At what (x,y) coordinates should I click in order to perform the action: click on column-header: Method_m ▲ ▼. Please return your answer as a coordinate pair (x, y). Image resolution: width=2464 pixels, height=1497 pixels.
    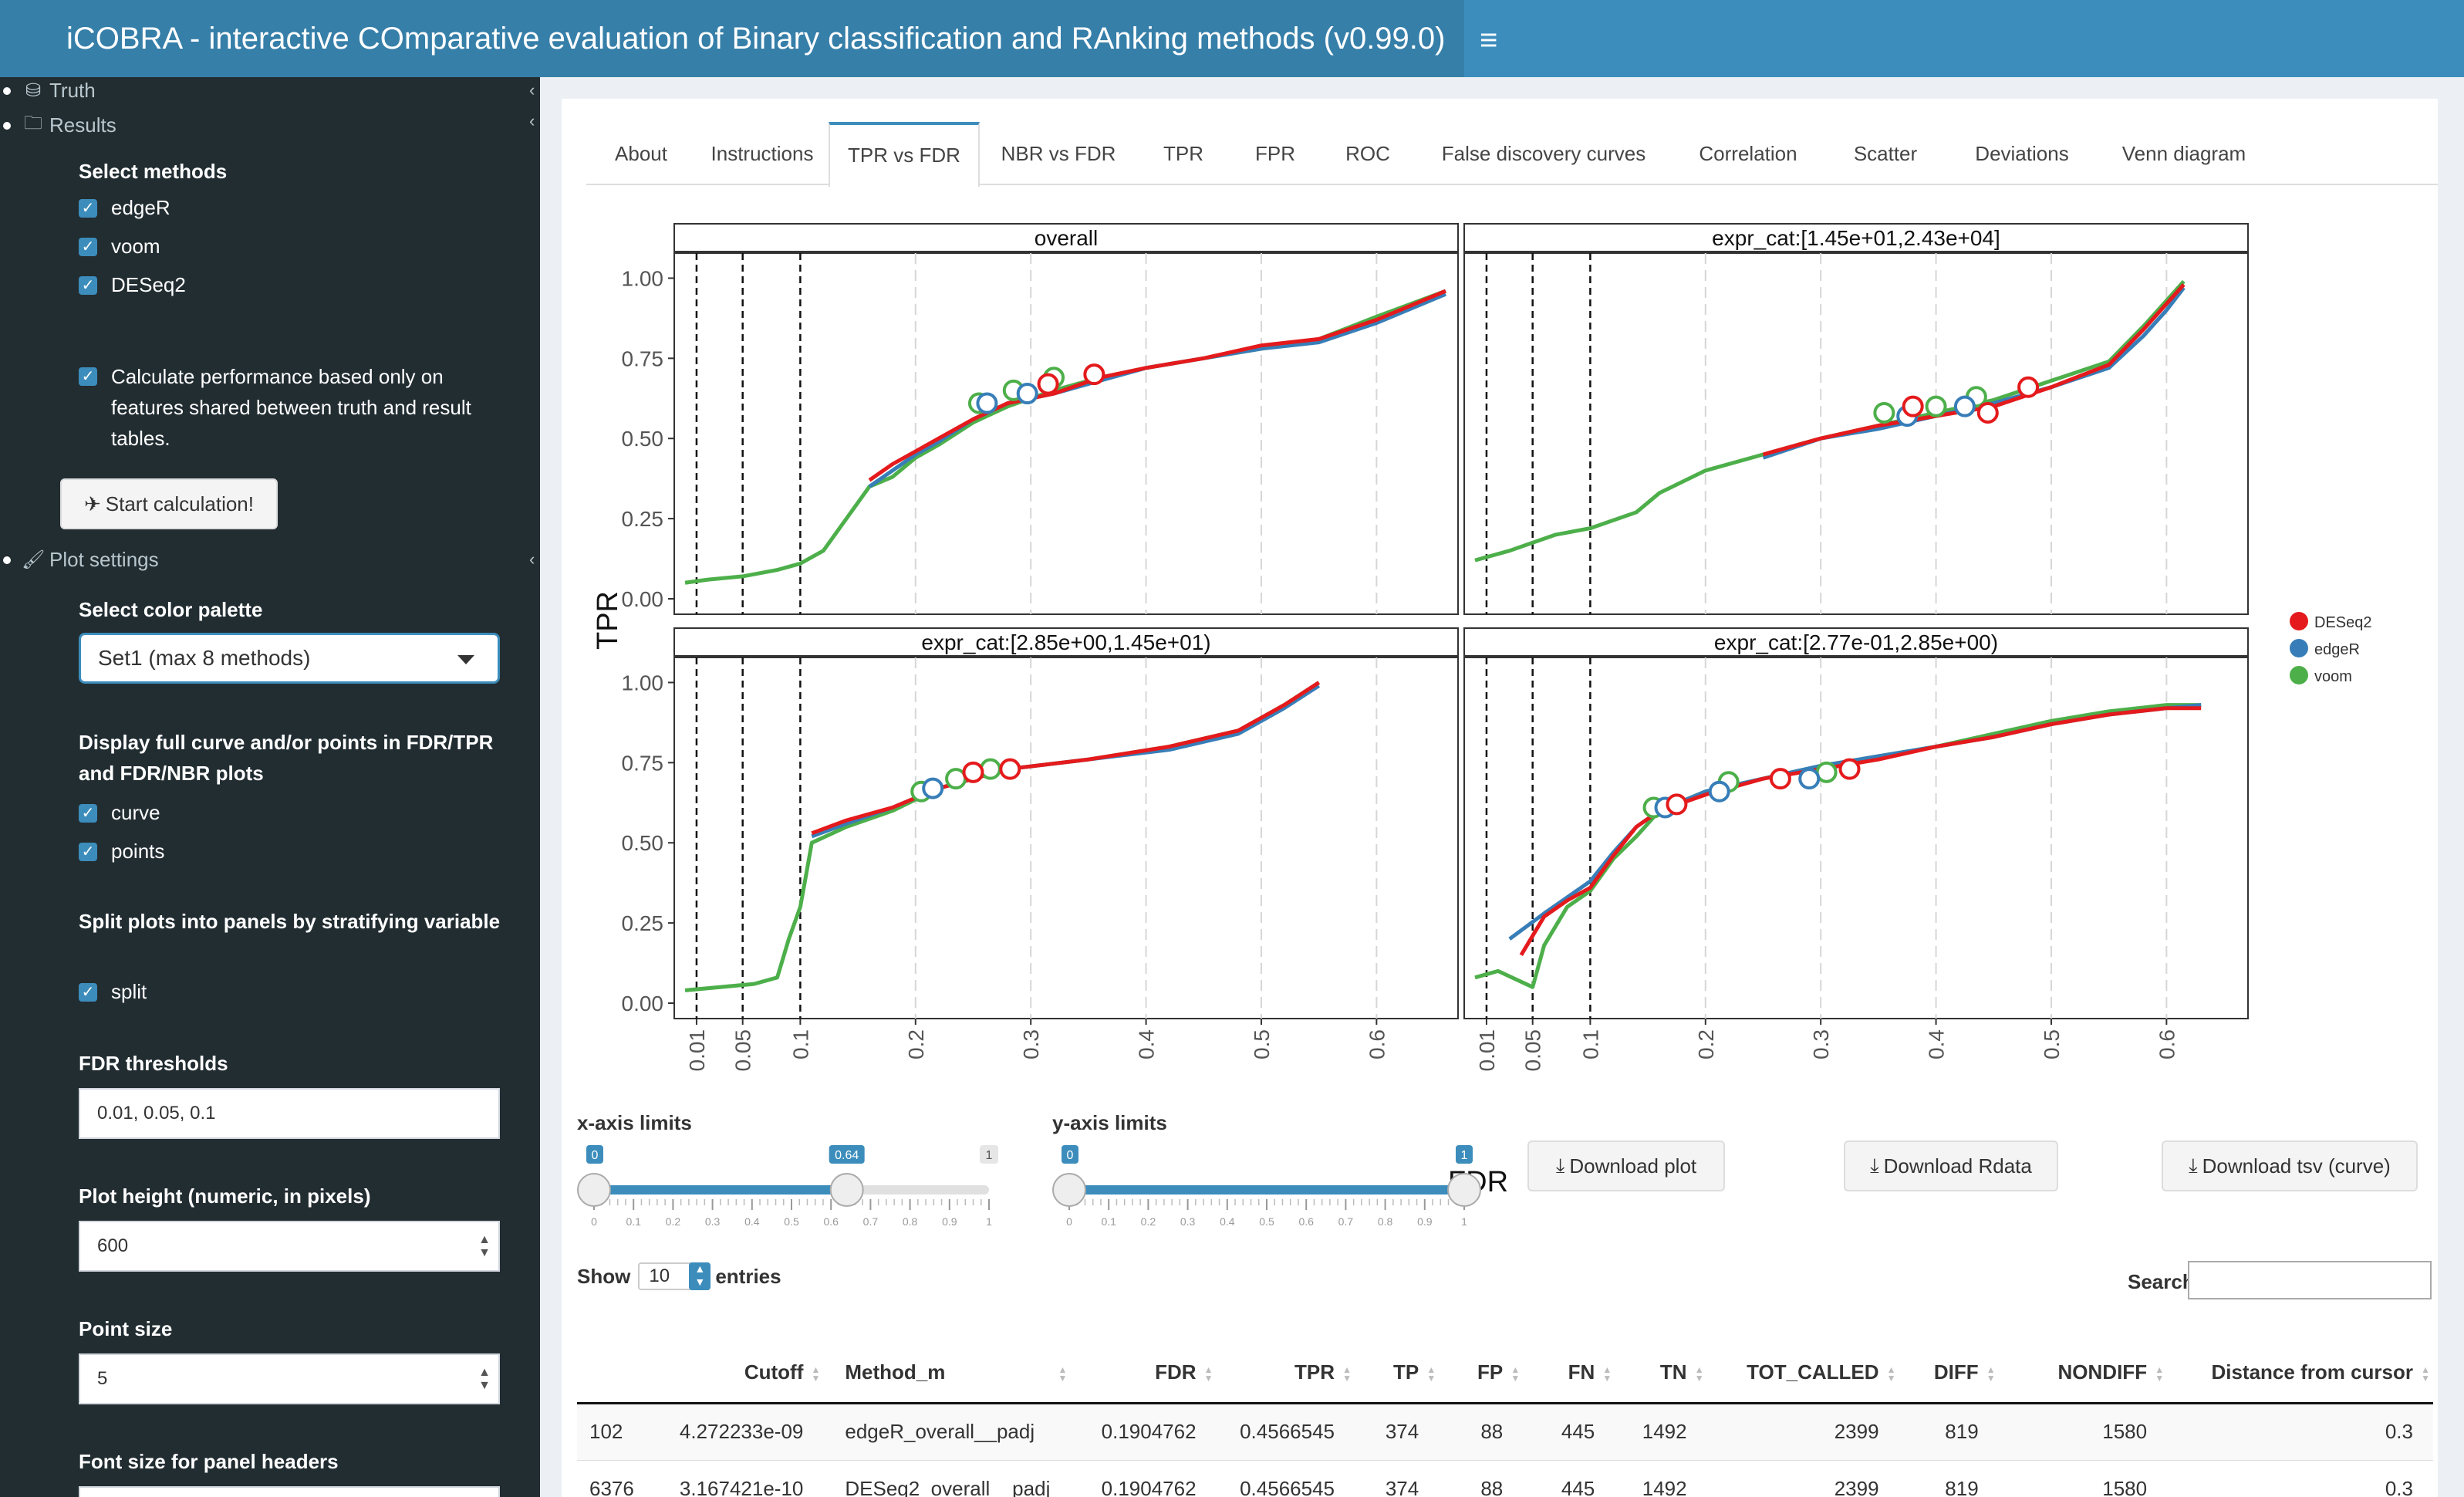
    Looking at the image, I should click on (947, 1373).